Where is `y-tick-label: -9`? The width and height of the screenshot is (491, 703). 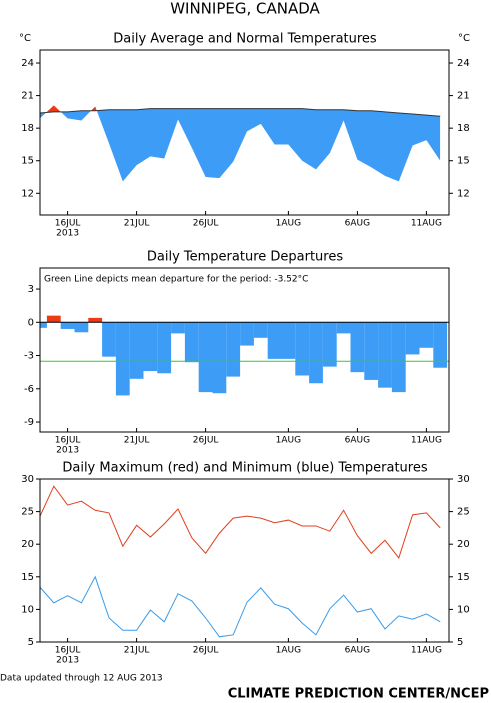
y-tick-label: -9 is located at coordinates (29, 422).